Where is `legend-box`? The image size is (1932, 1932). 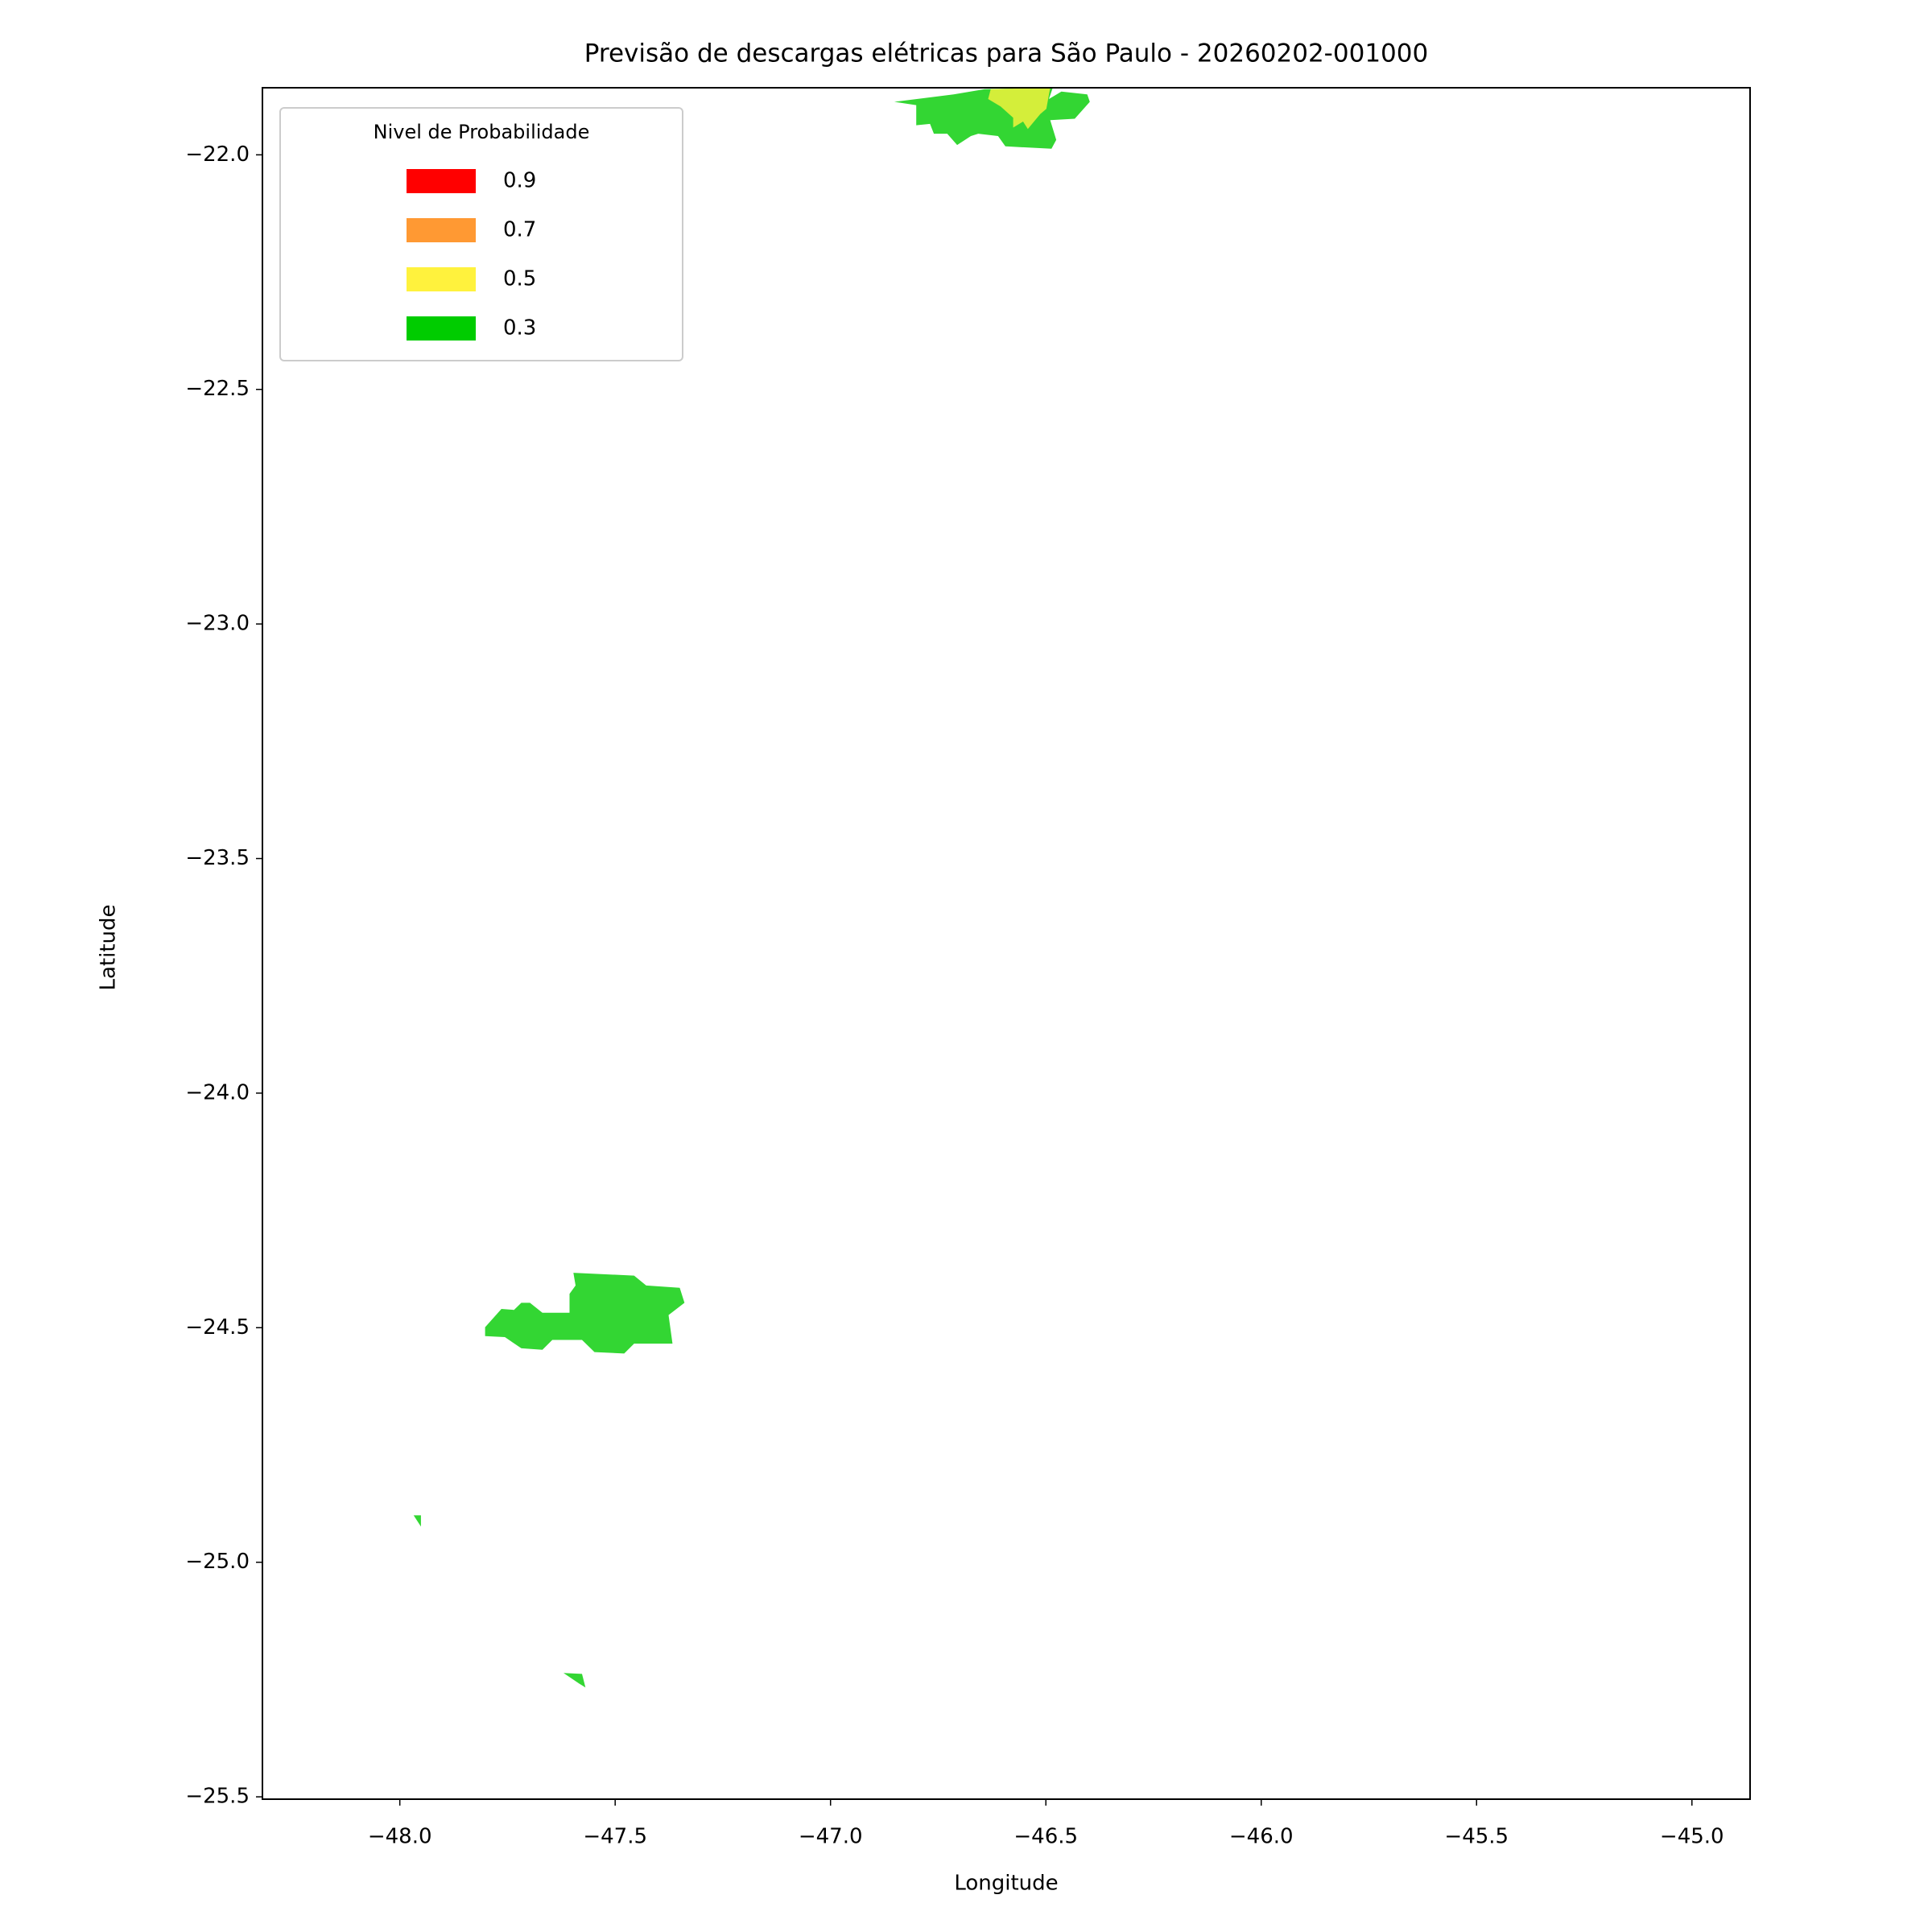
legend-box is located at coordinates (481, 234).